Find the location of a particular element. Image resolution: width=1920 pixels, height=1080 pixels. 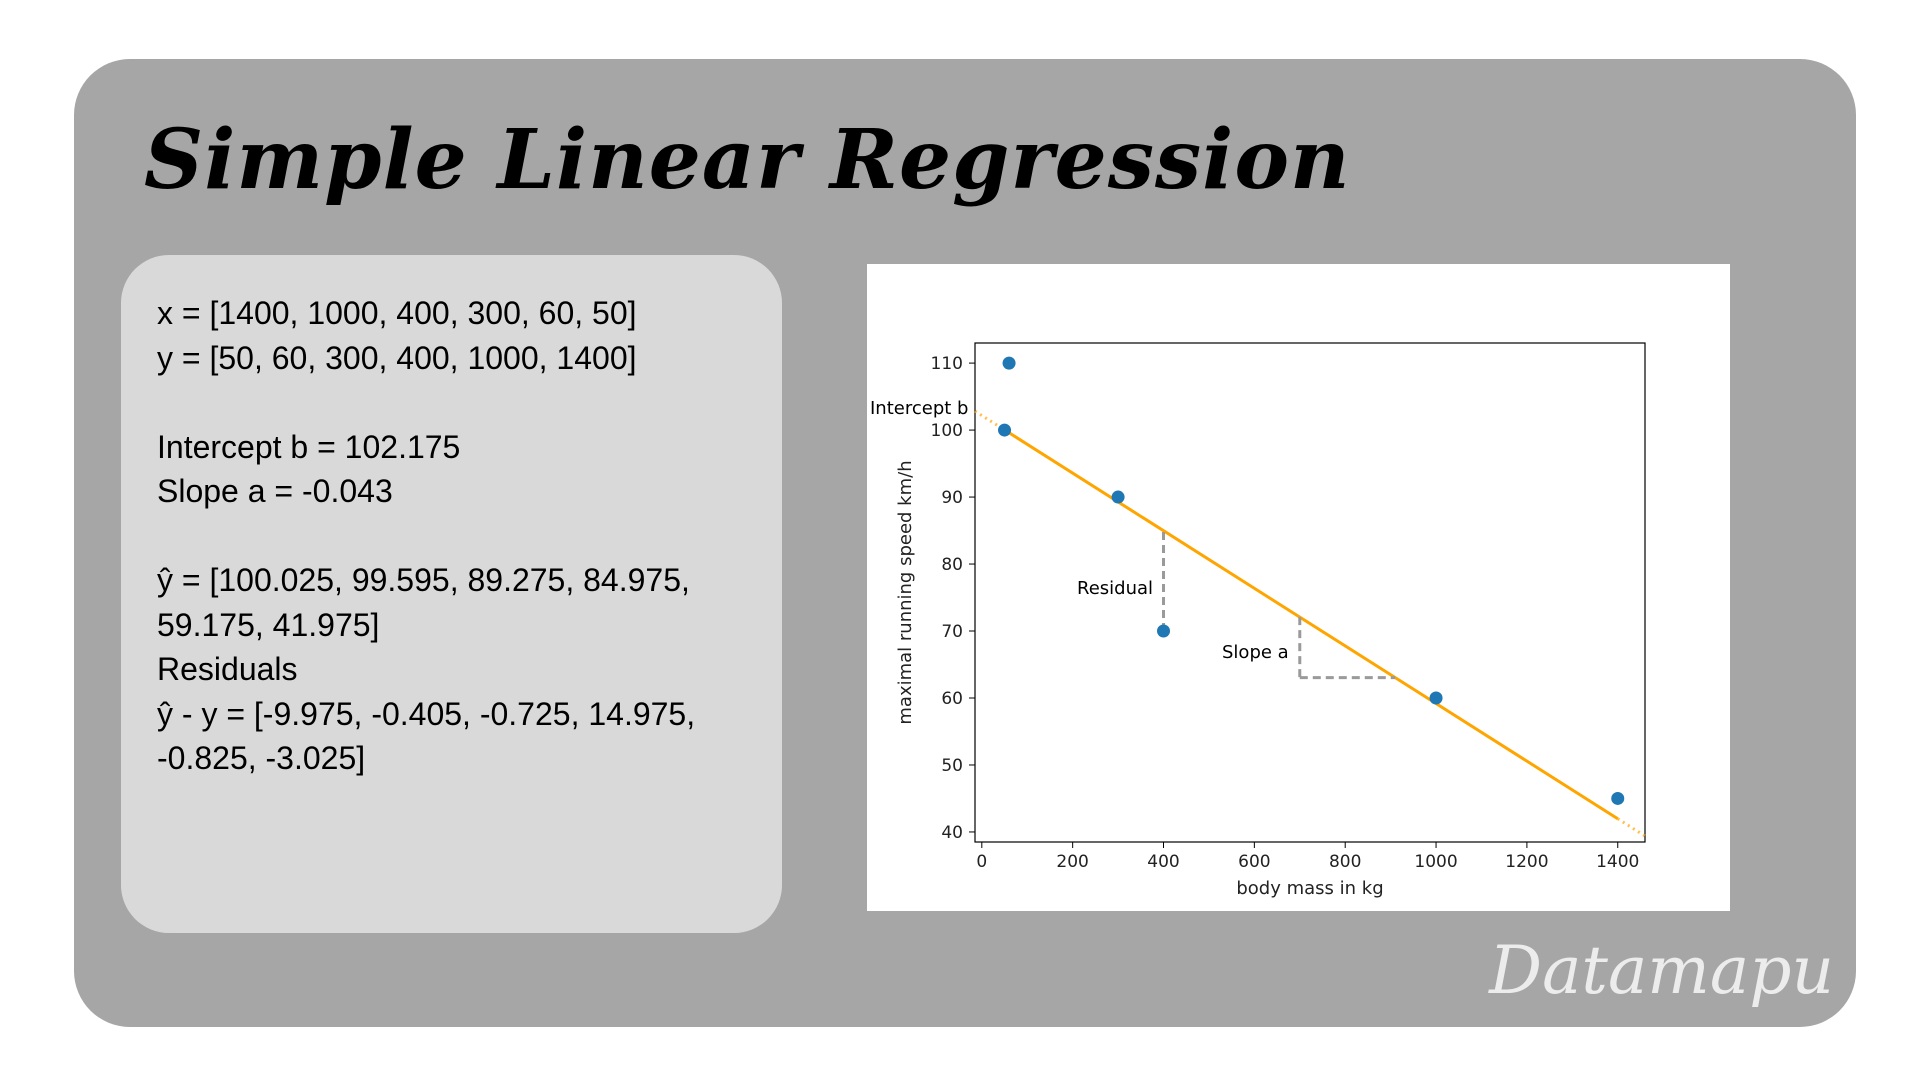

y-tick-label: 110 is located at coordinates (947, 364).